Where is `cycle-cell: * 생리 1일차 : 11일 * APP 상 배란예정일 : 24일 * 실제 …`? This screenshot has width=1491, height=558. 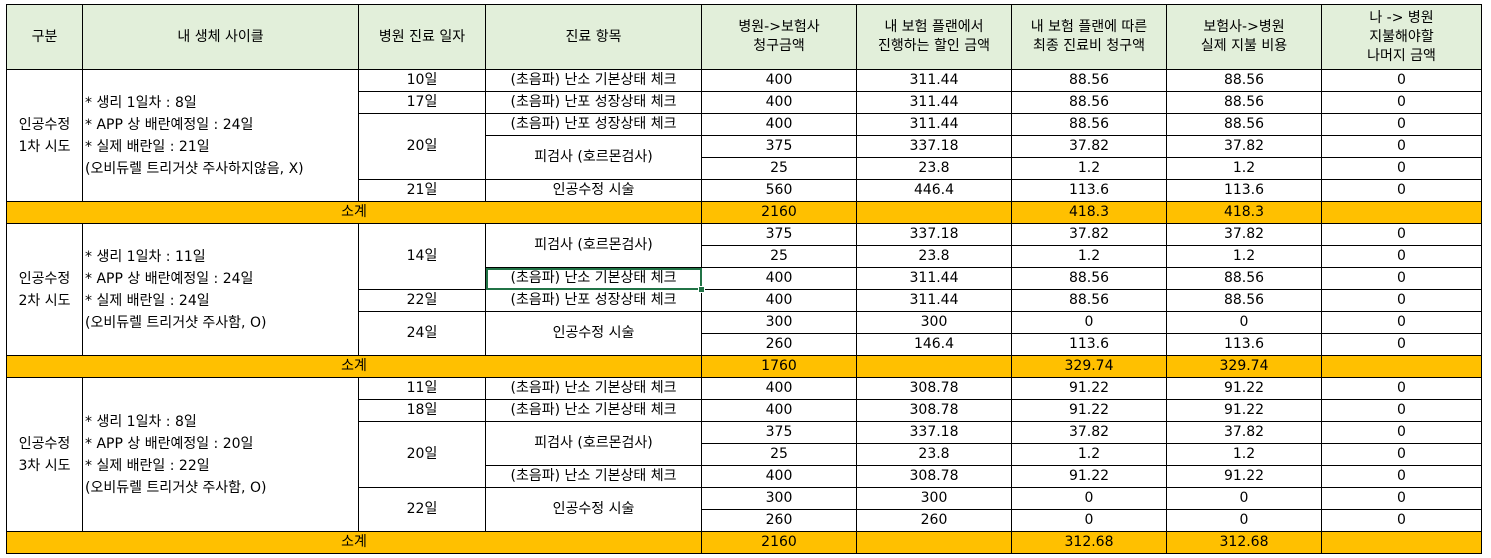 cycle-cell: * 생리 1일차 : 11일 * APP 상 배란예정일 : 24일 * 실제 … is located at coordinates (220, 289).